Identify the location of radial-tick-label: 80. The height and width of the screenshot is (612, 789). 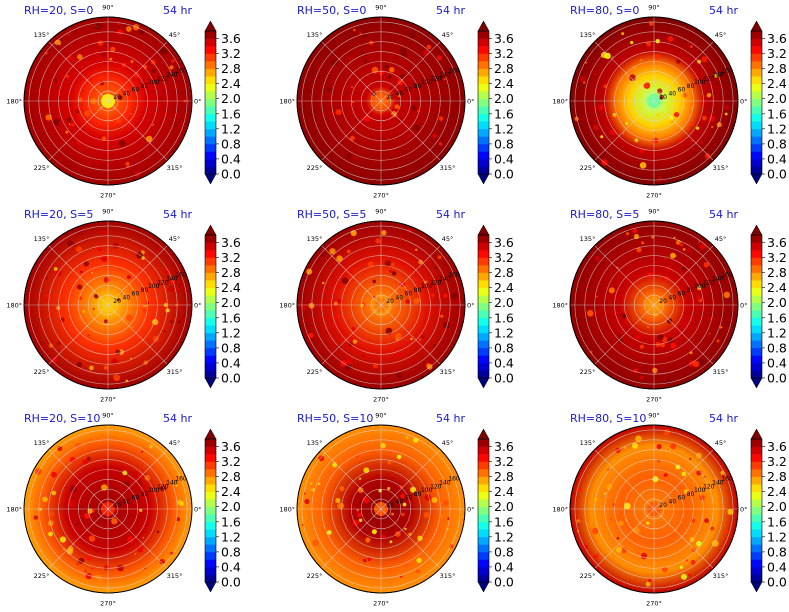
(691, 86).